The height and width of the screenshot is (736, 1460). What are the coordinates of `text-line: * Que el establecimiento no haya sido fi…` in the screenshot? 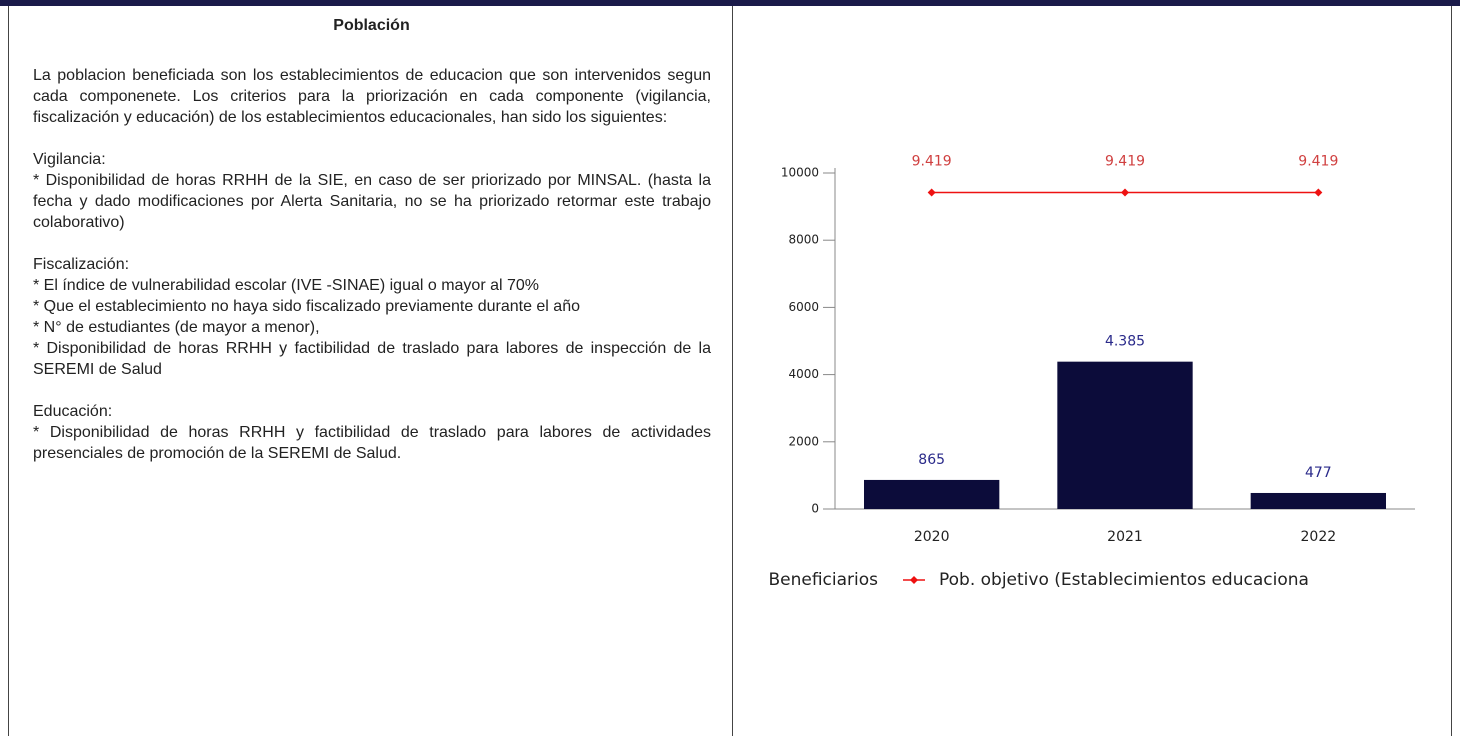 It's located at (306, 306).